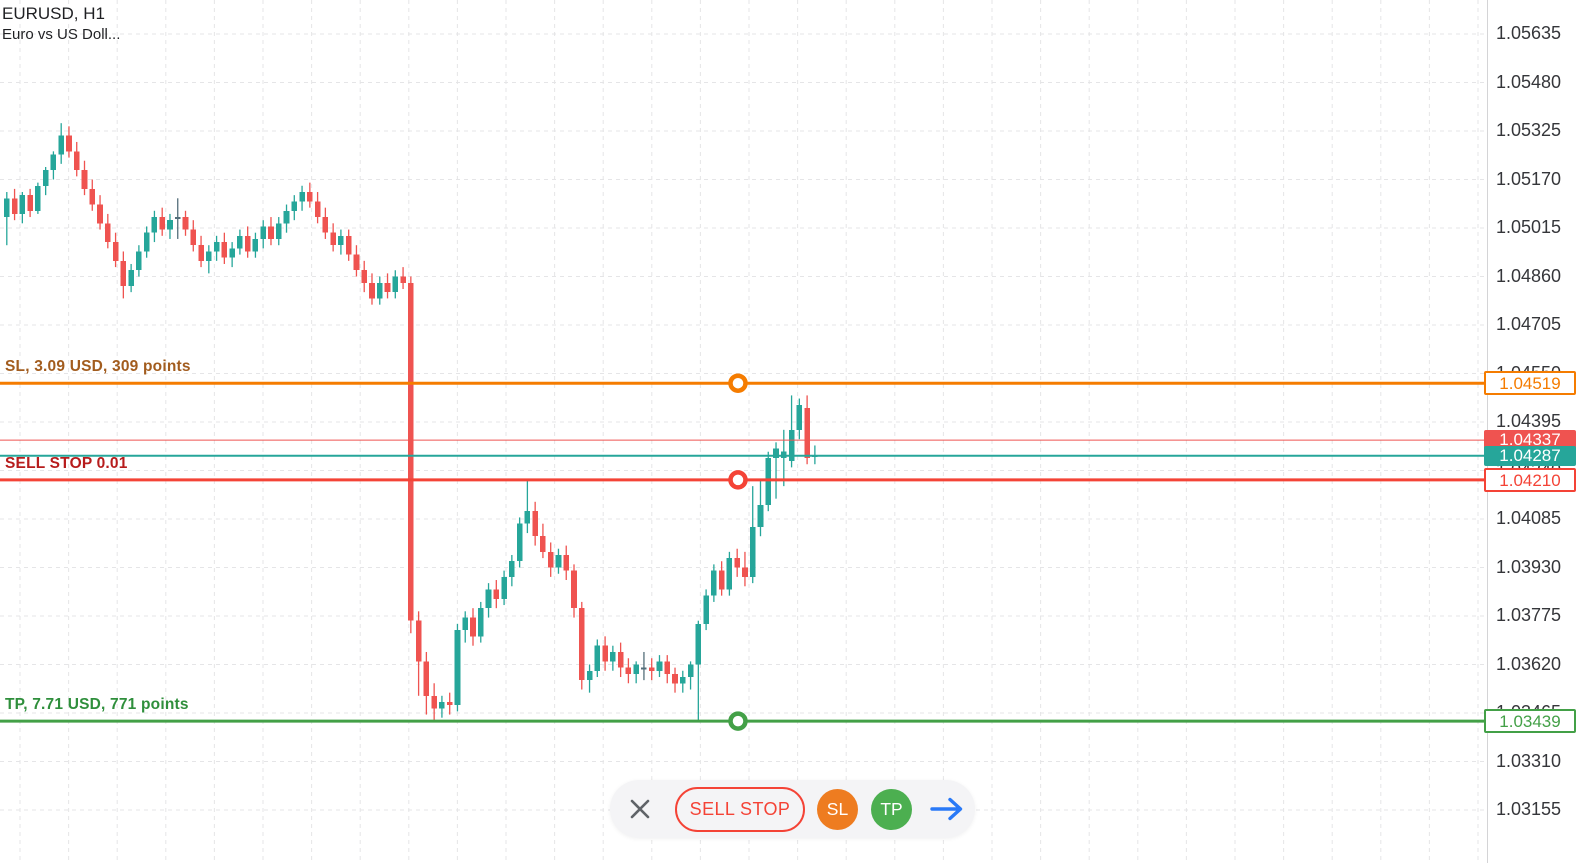 This screenshot has width=1582, height=863. Describe the element at coordinates (1529, 33) in the screenshot. I see `axis-tick-label: 1.05635` at that location.